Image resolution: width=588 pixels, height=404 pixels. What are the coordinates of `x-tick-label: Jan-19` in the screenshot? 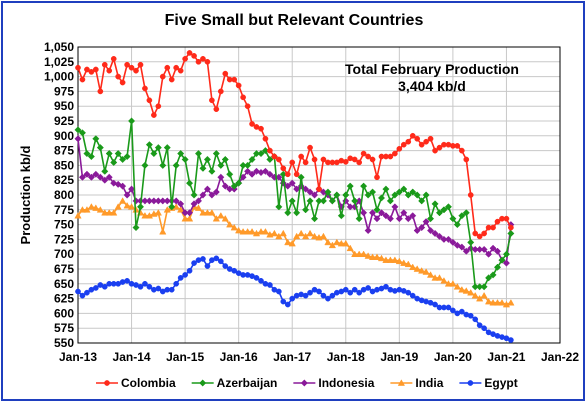 It's located at (399, 357).